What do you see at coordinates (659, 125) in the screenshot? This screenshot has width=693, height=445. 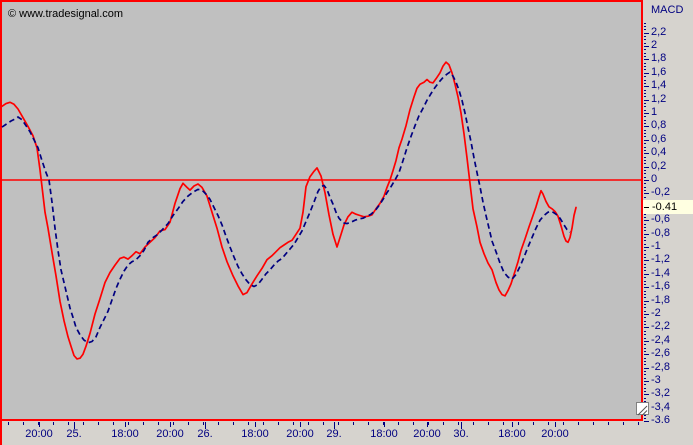 I see `y-axis-label: 0,8` at bounding box center [659, 125].